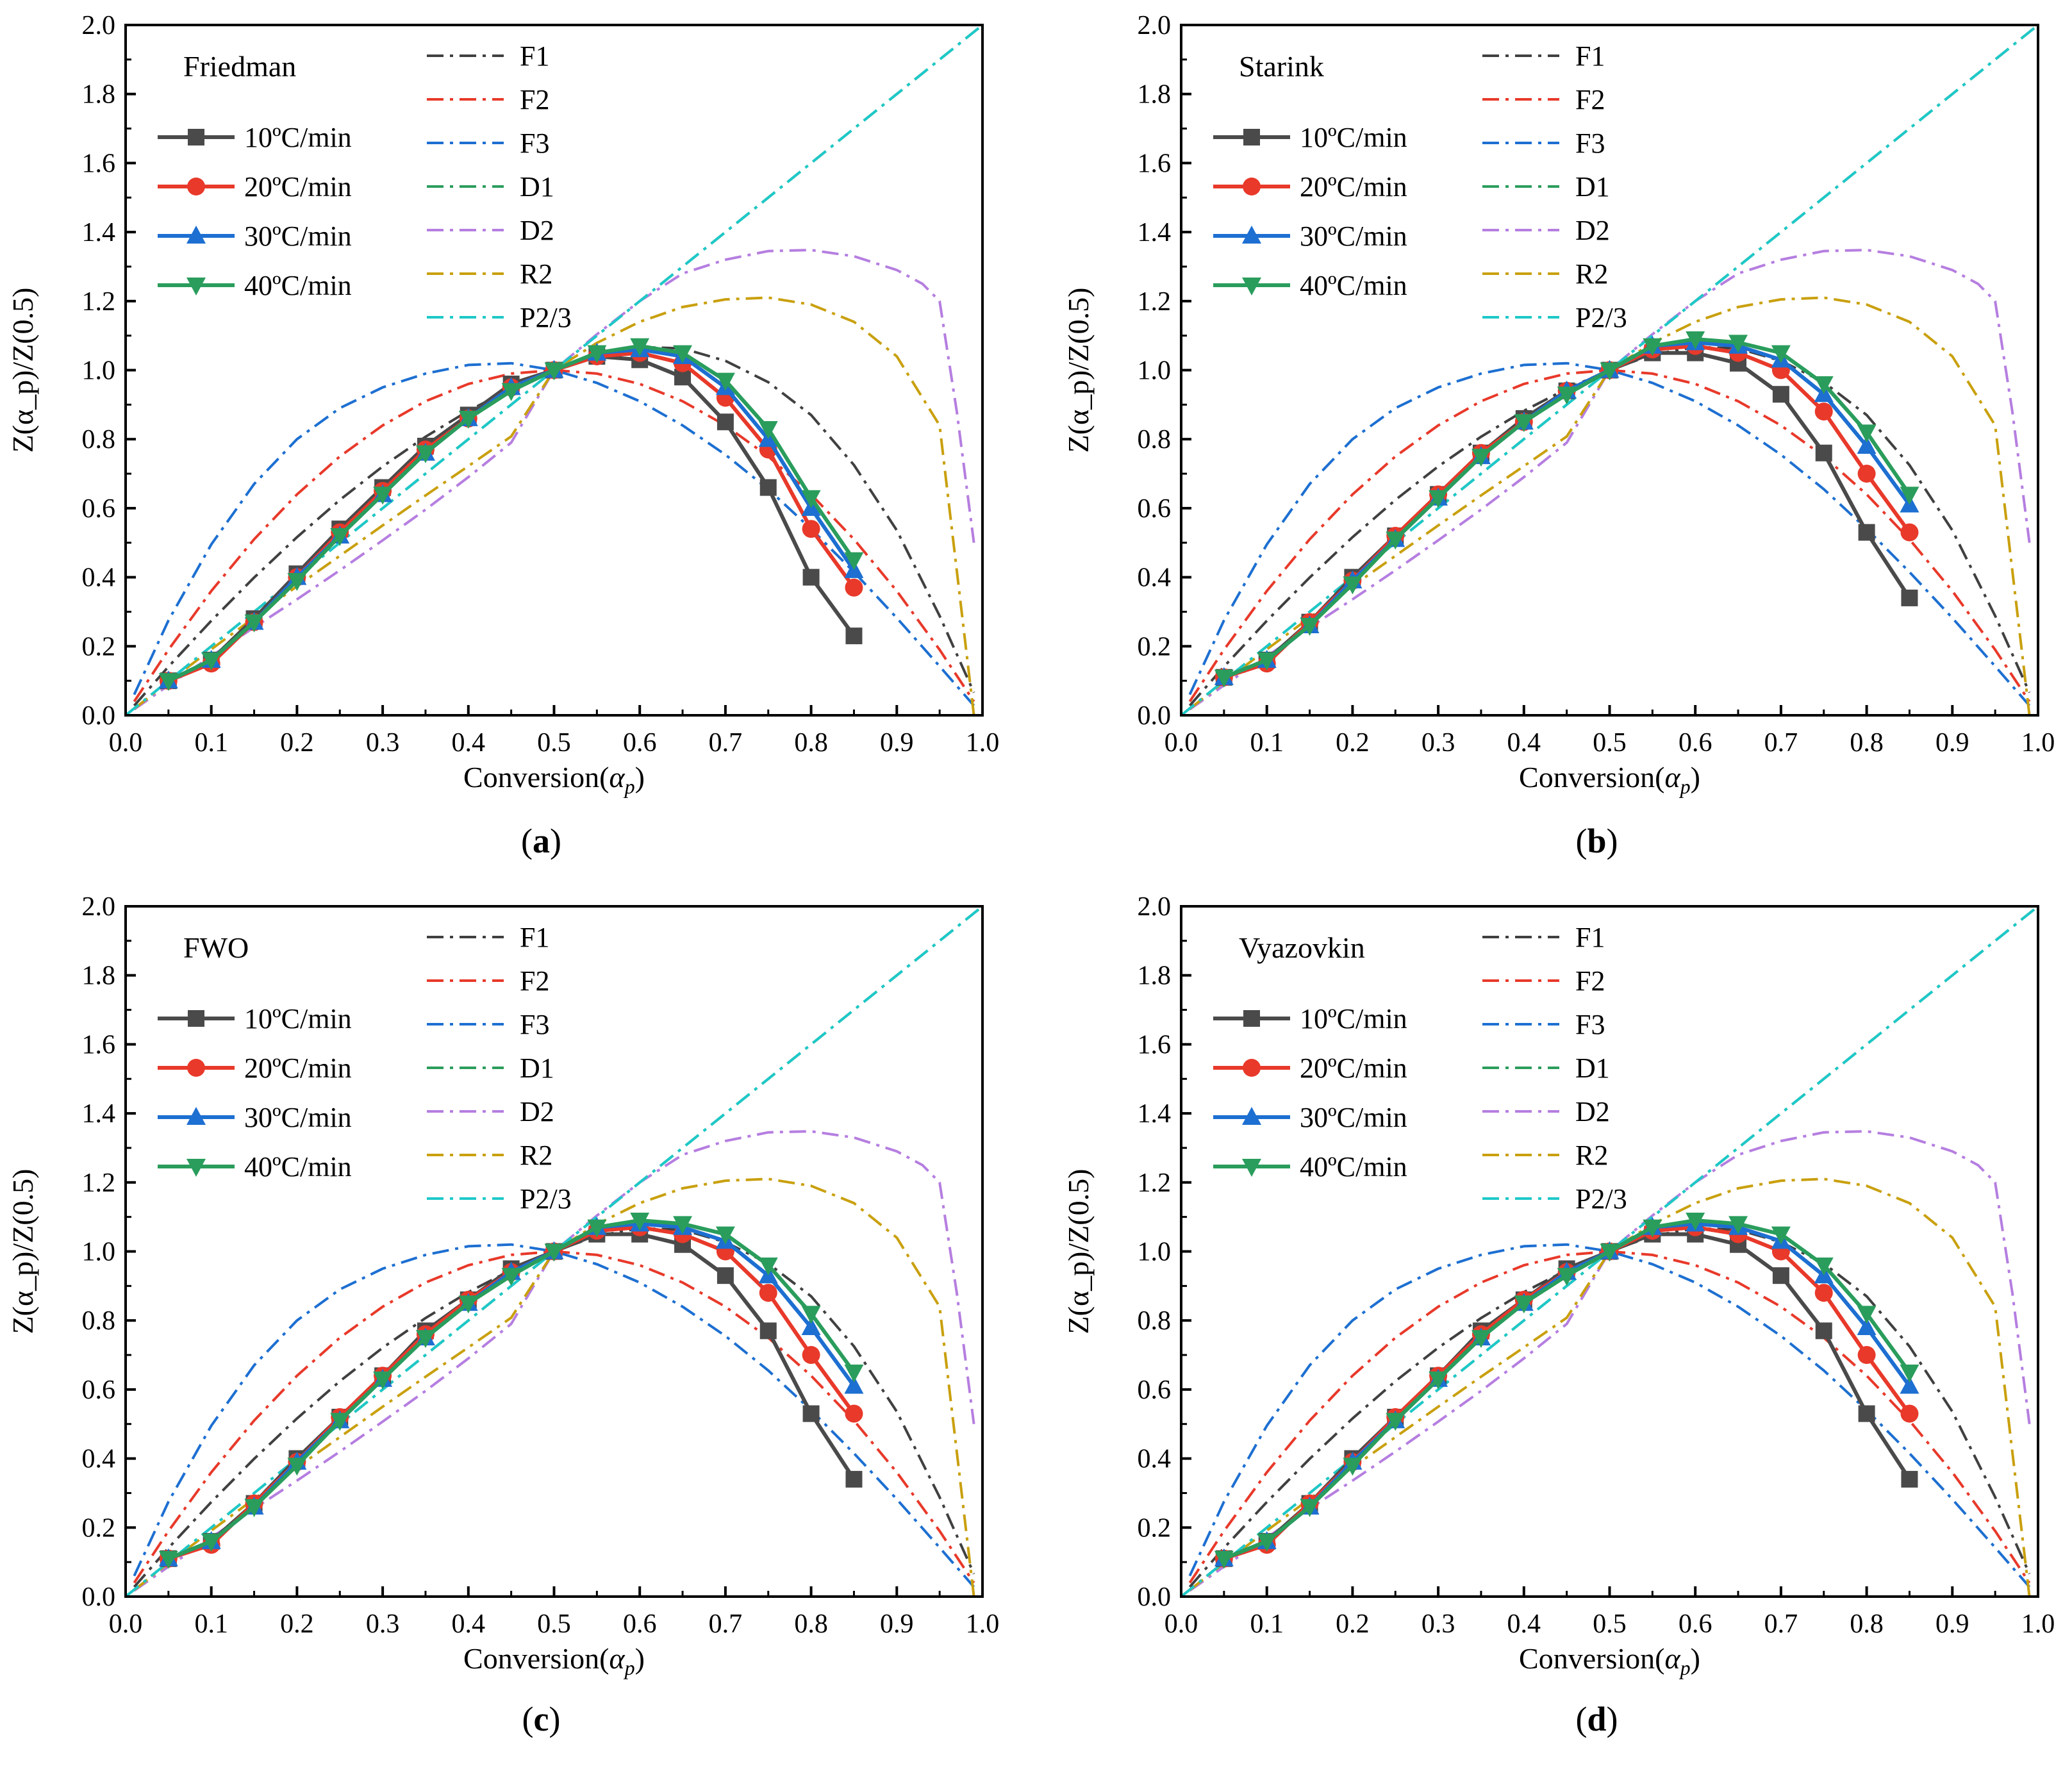  What do you see at coordinates (897, 1624) in the screenshot?
I see `x-tick-label: 0.9` at bounding box center [897, 1624].